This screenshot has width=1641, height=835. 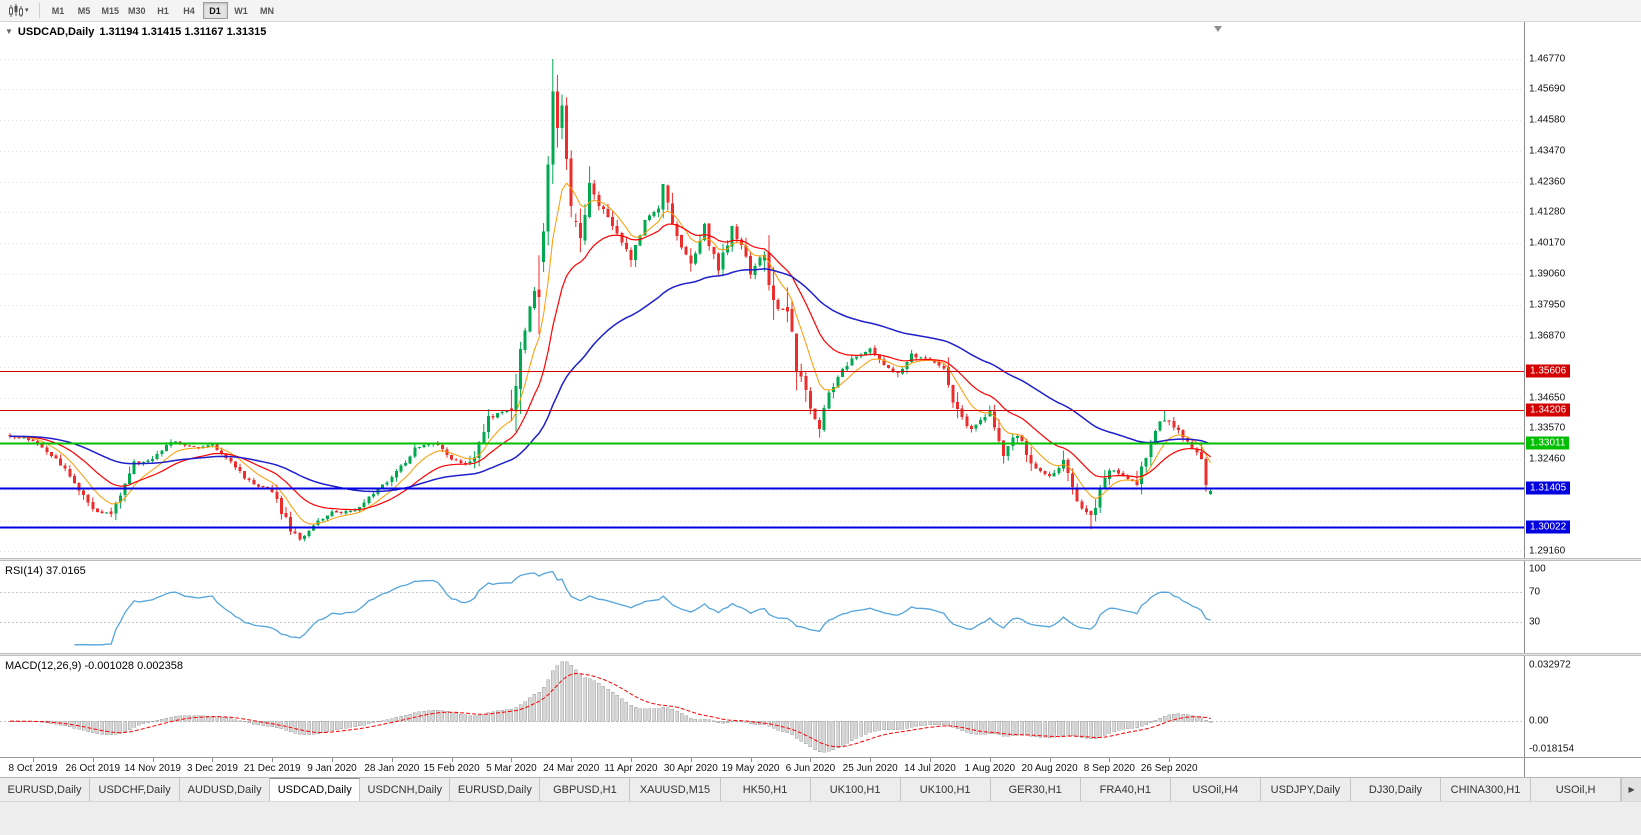 What do you see at coordinates (1548, 443) in the screenshot?
I see `level-price-label: 1.33011` at bounding box center [1548, 443].